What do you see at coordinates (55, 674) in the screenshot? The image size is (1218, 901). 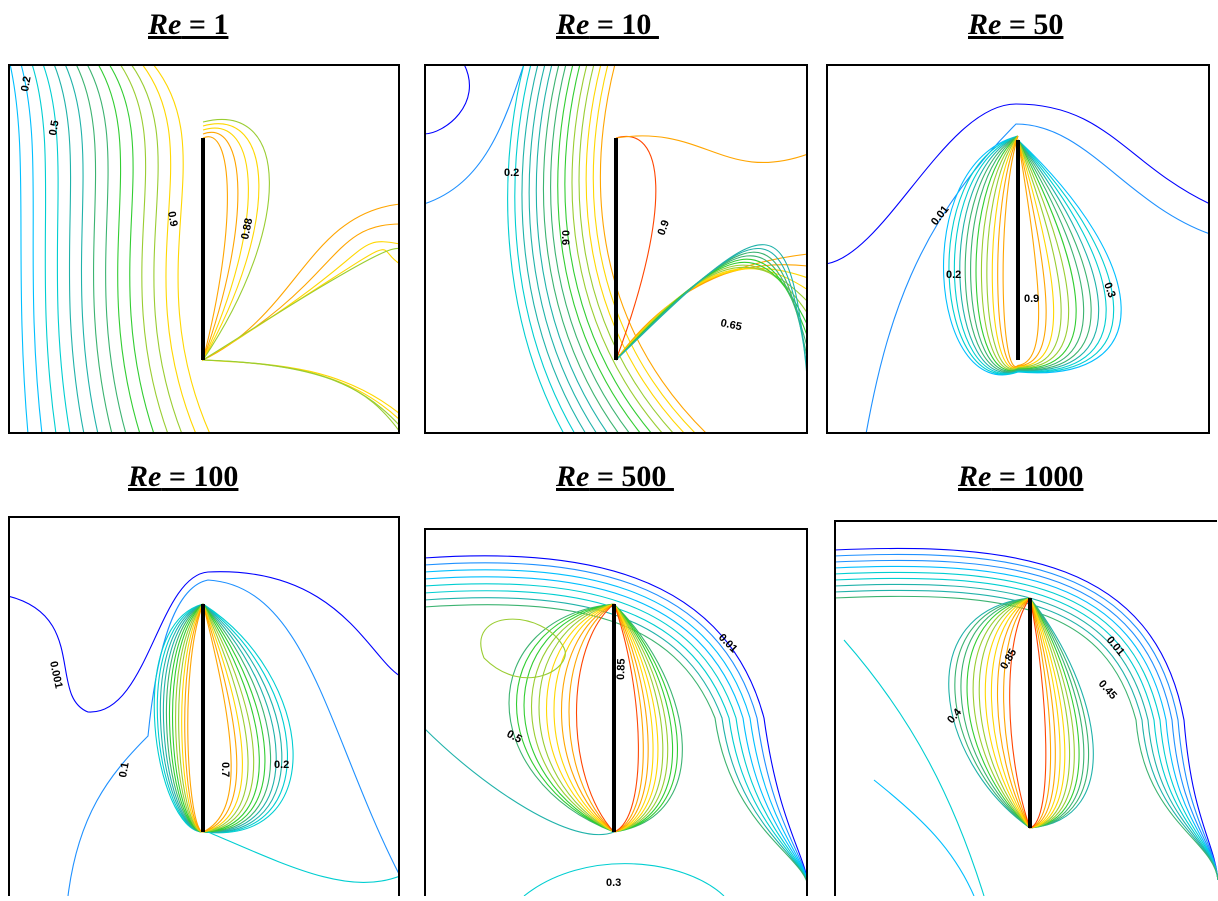 I see `contour-label: 0.001` at bounding box center [55, 674].